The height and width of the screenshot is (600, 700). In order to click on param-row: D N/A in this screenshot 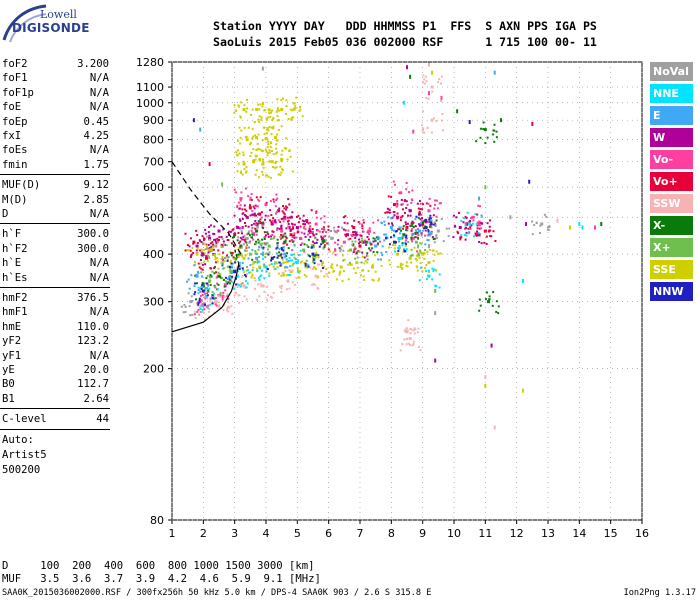, I will do `click(55, 215)`.